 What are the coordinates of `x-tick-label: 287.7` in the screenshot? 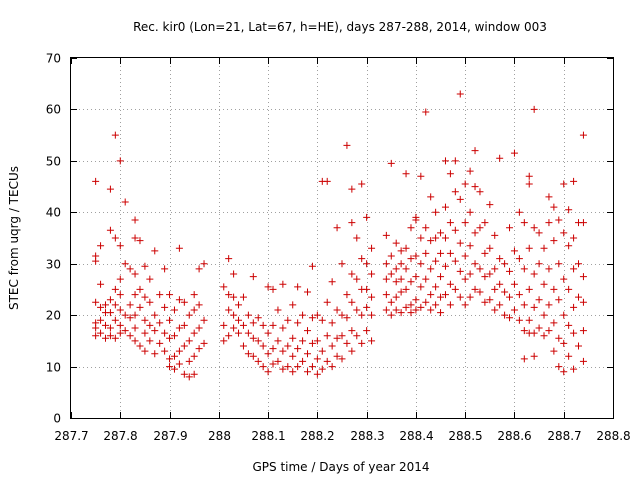 It's located at (71, 436).